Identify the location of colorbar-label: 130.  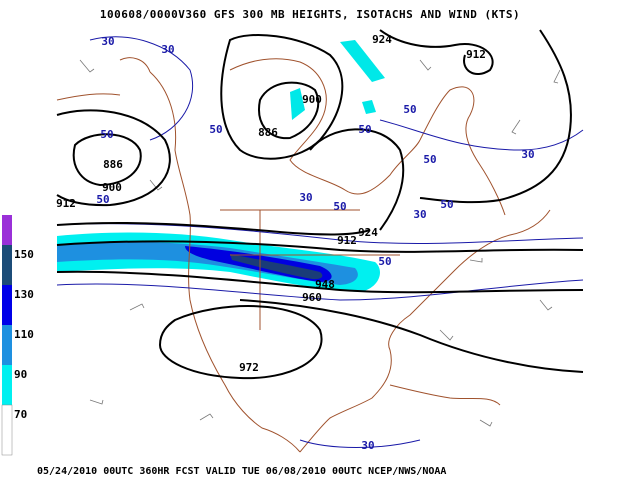
(24, 294).